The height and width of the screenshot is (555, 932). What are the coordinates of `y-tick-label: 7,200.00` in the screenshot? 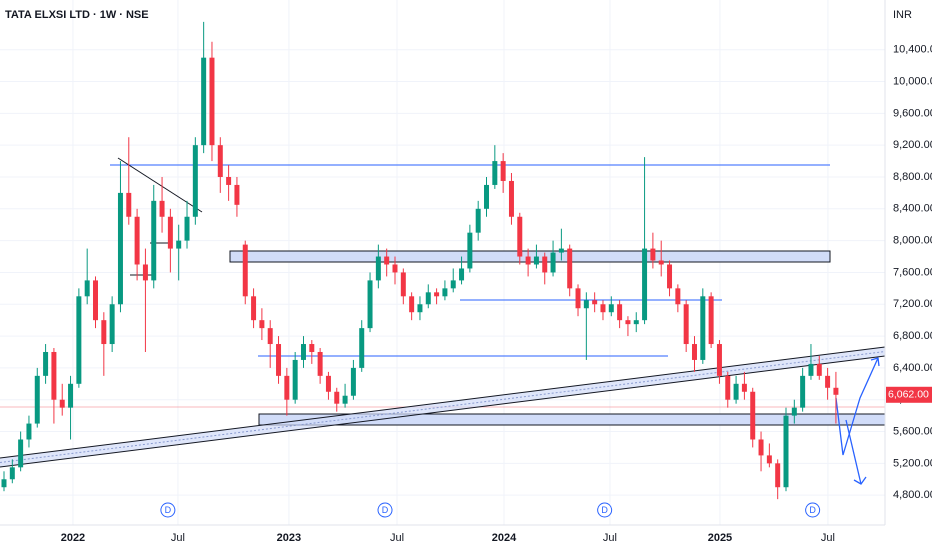 It's located at (912, 304).